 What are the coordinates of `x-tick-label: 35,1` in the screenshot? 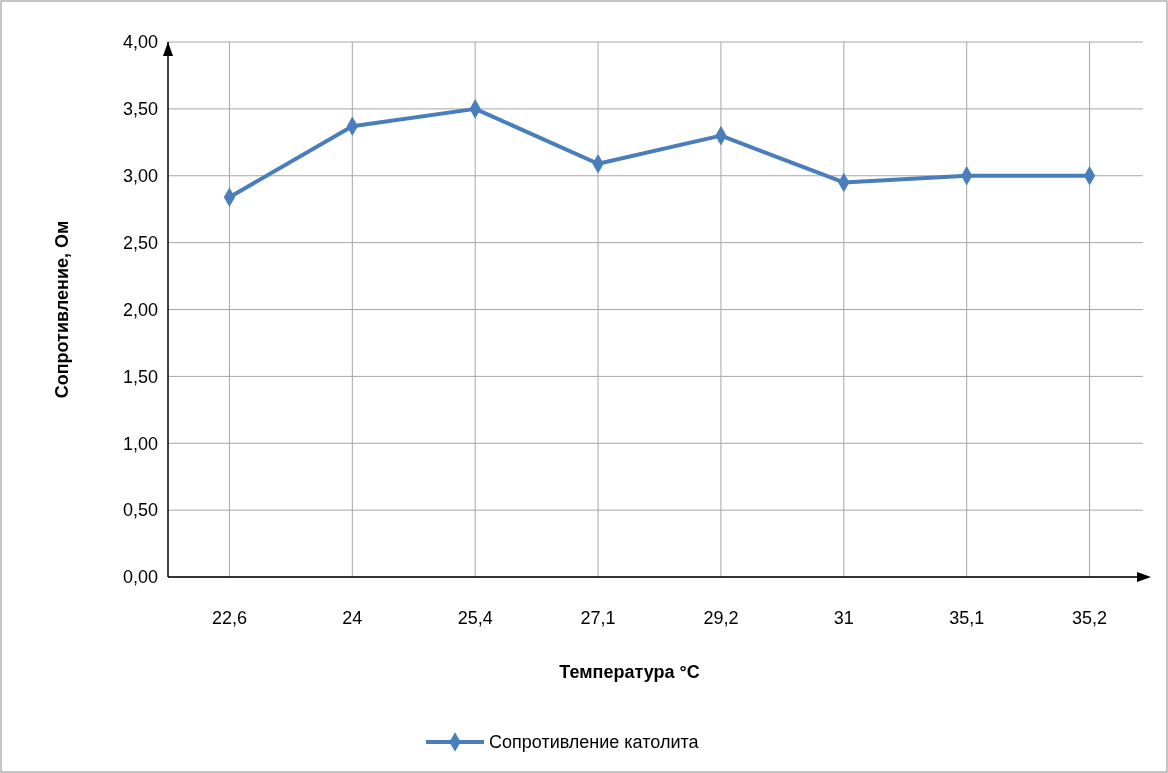 It's located at (967, 618).